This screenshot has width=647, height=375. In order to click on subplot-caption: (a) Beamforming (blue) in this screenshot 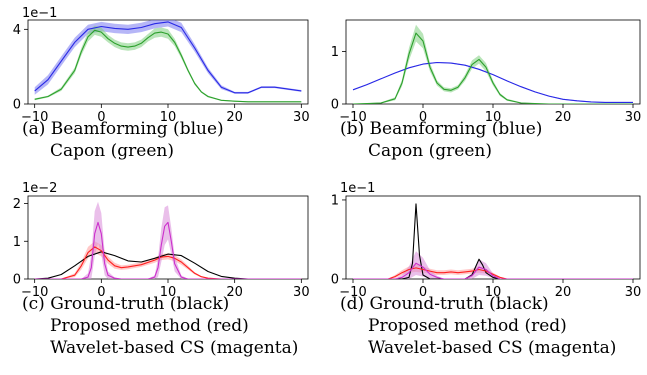, I will do `click(123, 129)`.